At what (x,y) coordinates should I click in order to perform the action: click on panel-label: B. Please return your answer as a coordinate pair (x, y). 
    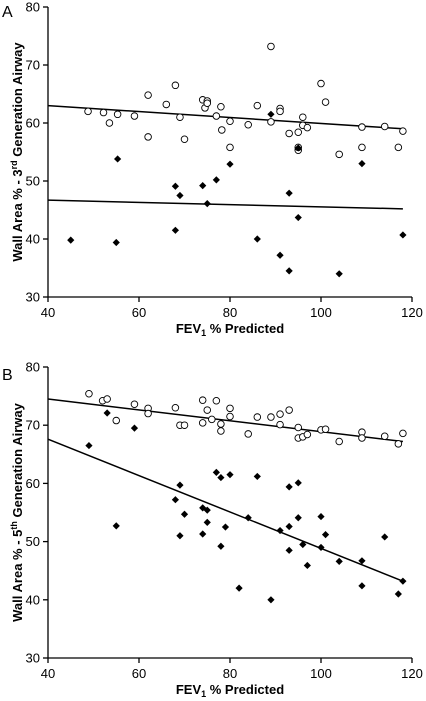
    Looking at the image, I should click on (7, 375).